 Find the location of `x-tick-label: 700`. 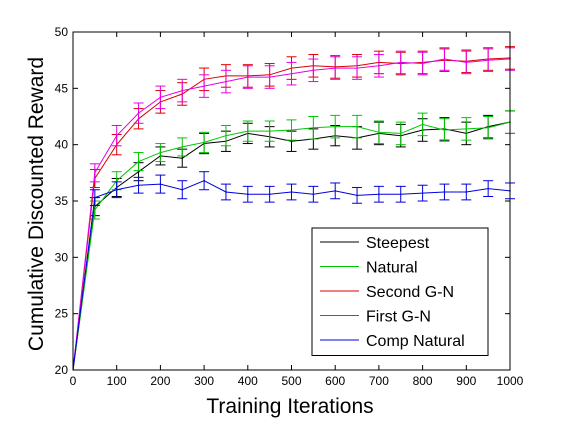

x-tick-label: 700 is located at coordinates (379, 381).